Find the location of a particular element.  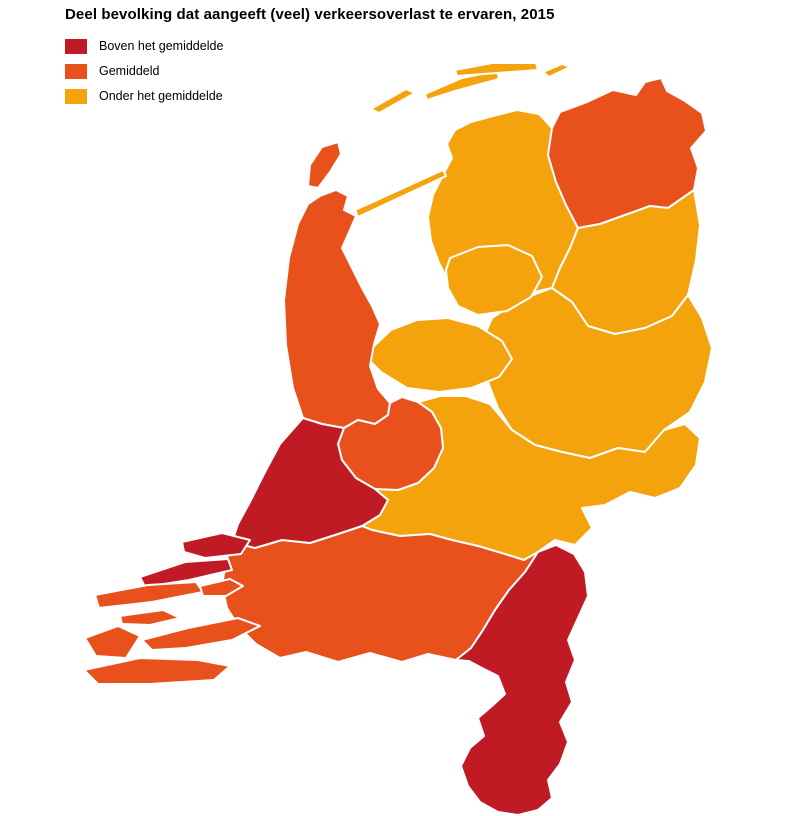

island-noord-beveland is located at coordinates (150, 617).